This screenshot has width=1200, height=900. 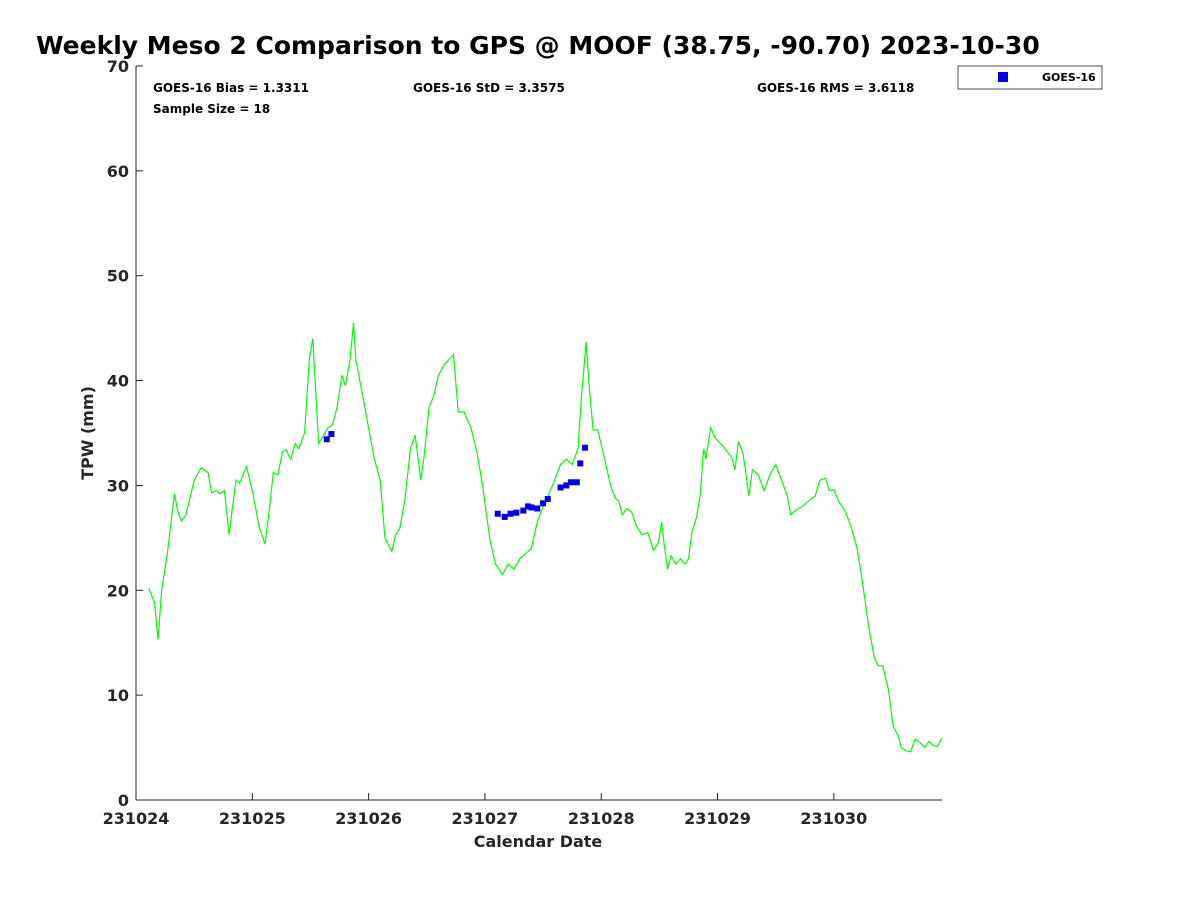 I want to click on stat-sample-size: Sample Size = 18, so click(x=211, y=109).